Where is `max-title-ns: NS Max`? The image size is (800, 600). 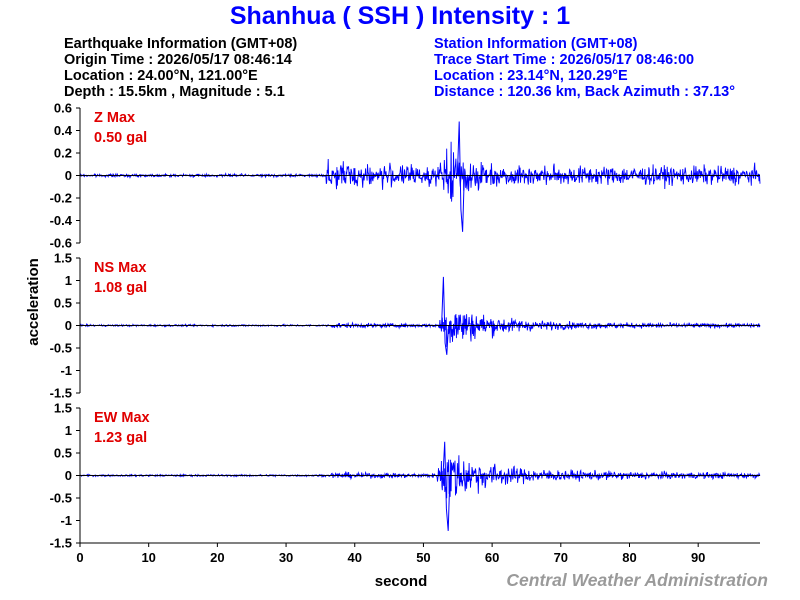 max-title-ns: NS Max is located at coordinates (120, 268).